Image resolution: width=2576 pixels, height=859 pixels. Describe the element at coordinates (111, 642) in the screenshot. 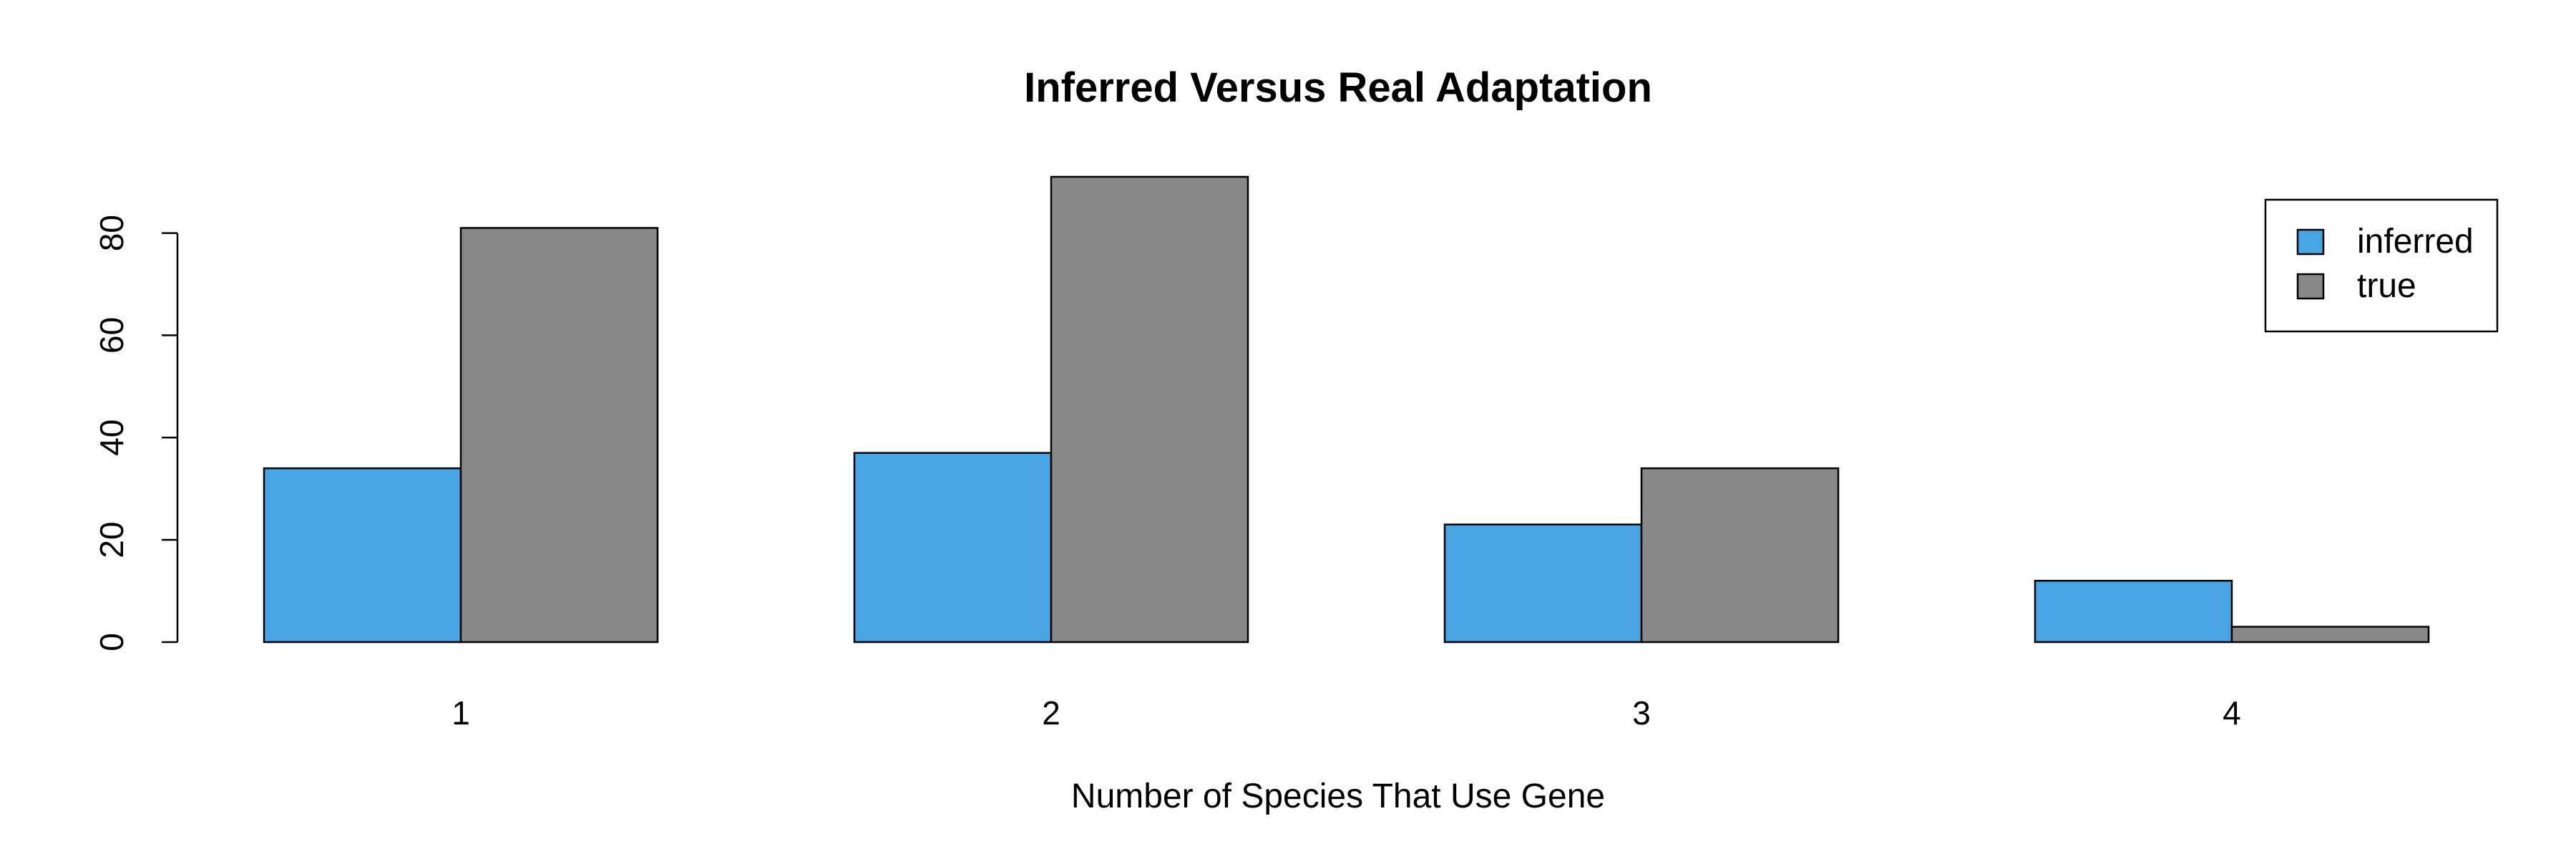

I see `y-tick-label: 0` at that location.